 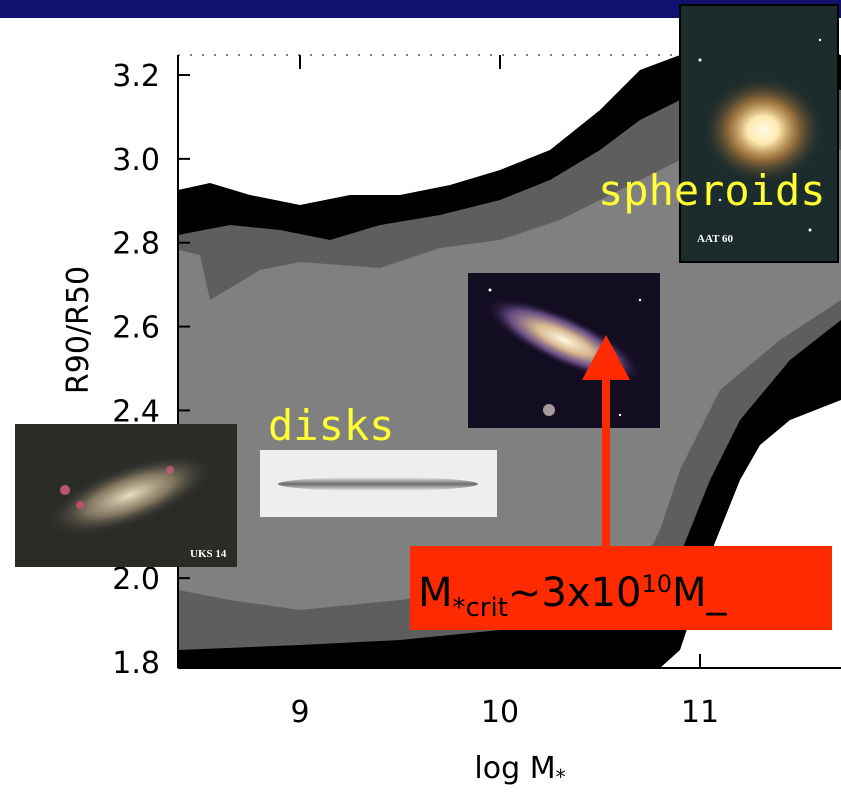 I want to click on y-tick-label: 2.0, so click(x=136, y=579).